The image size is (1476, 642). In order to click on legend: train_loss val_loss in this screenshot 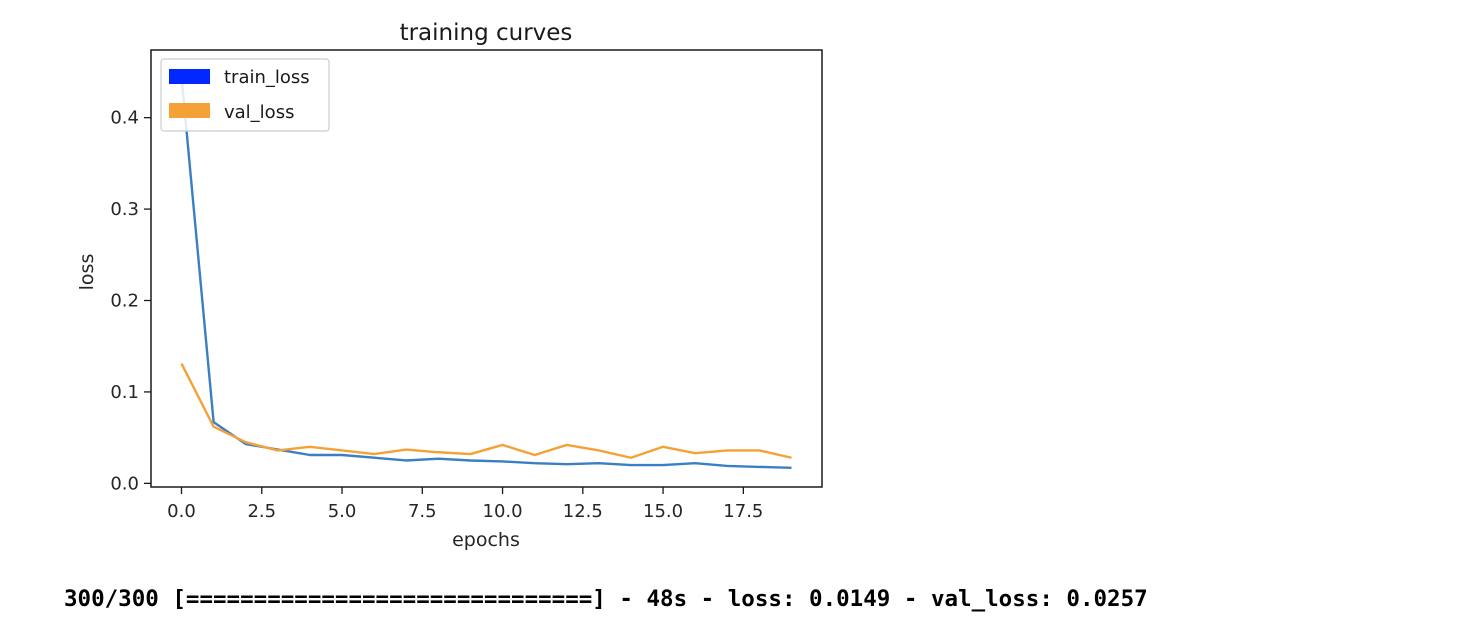, I will do `click(245, 95)`.